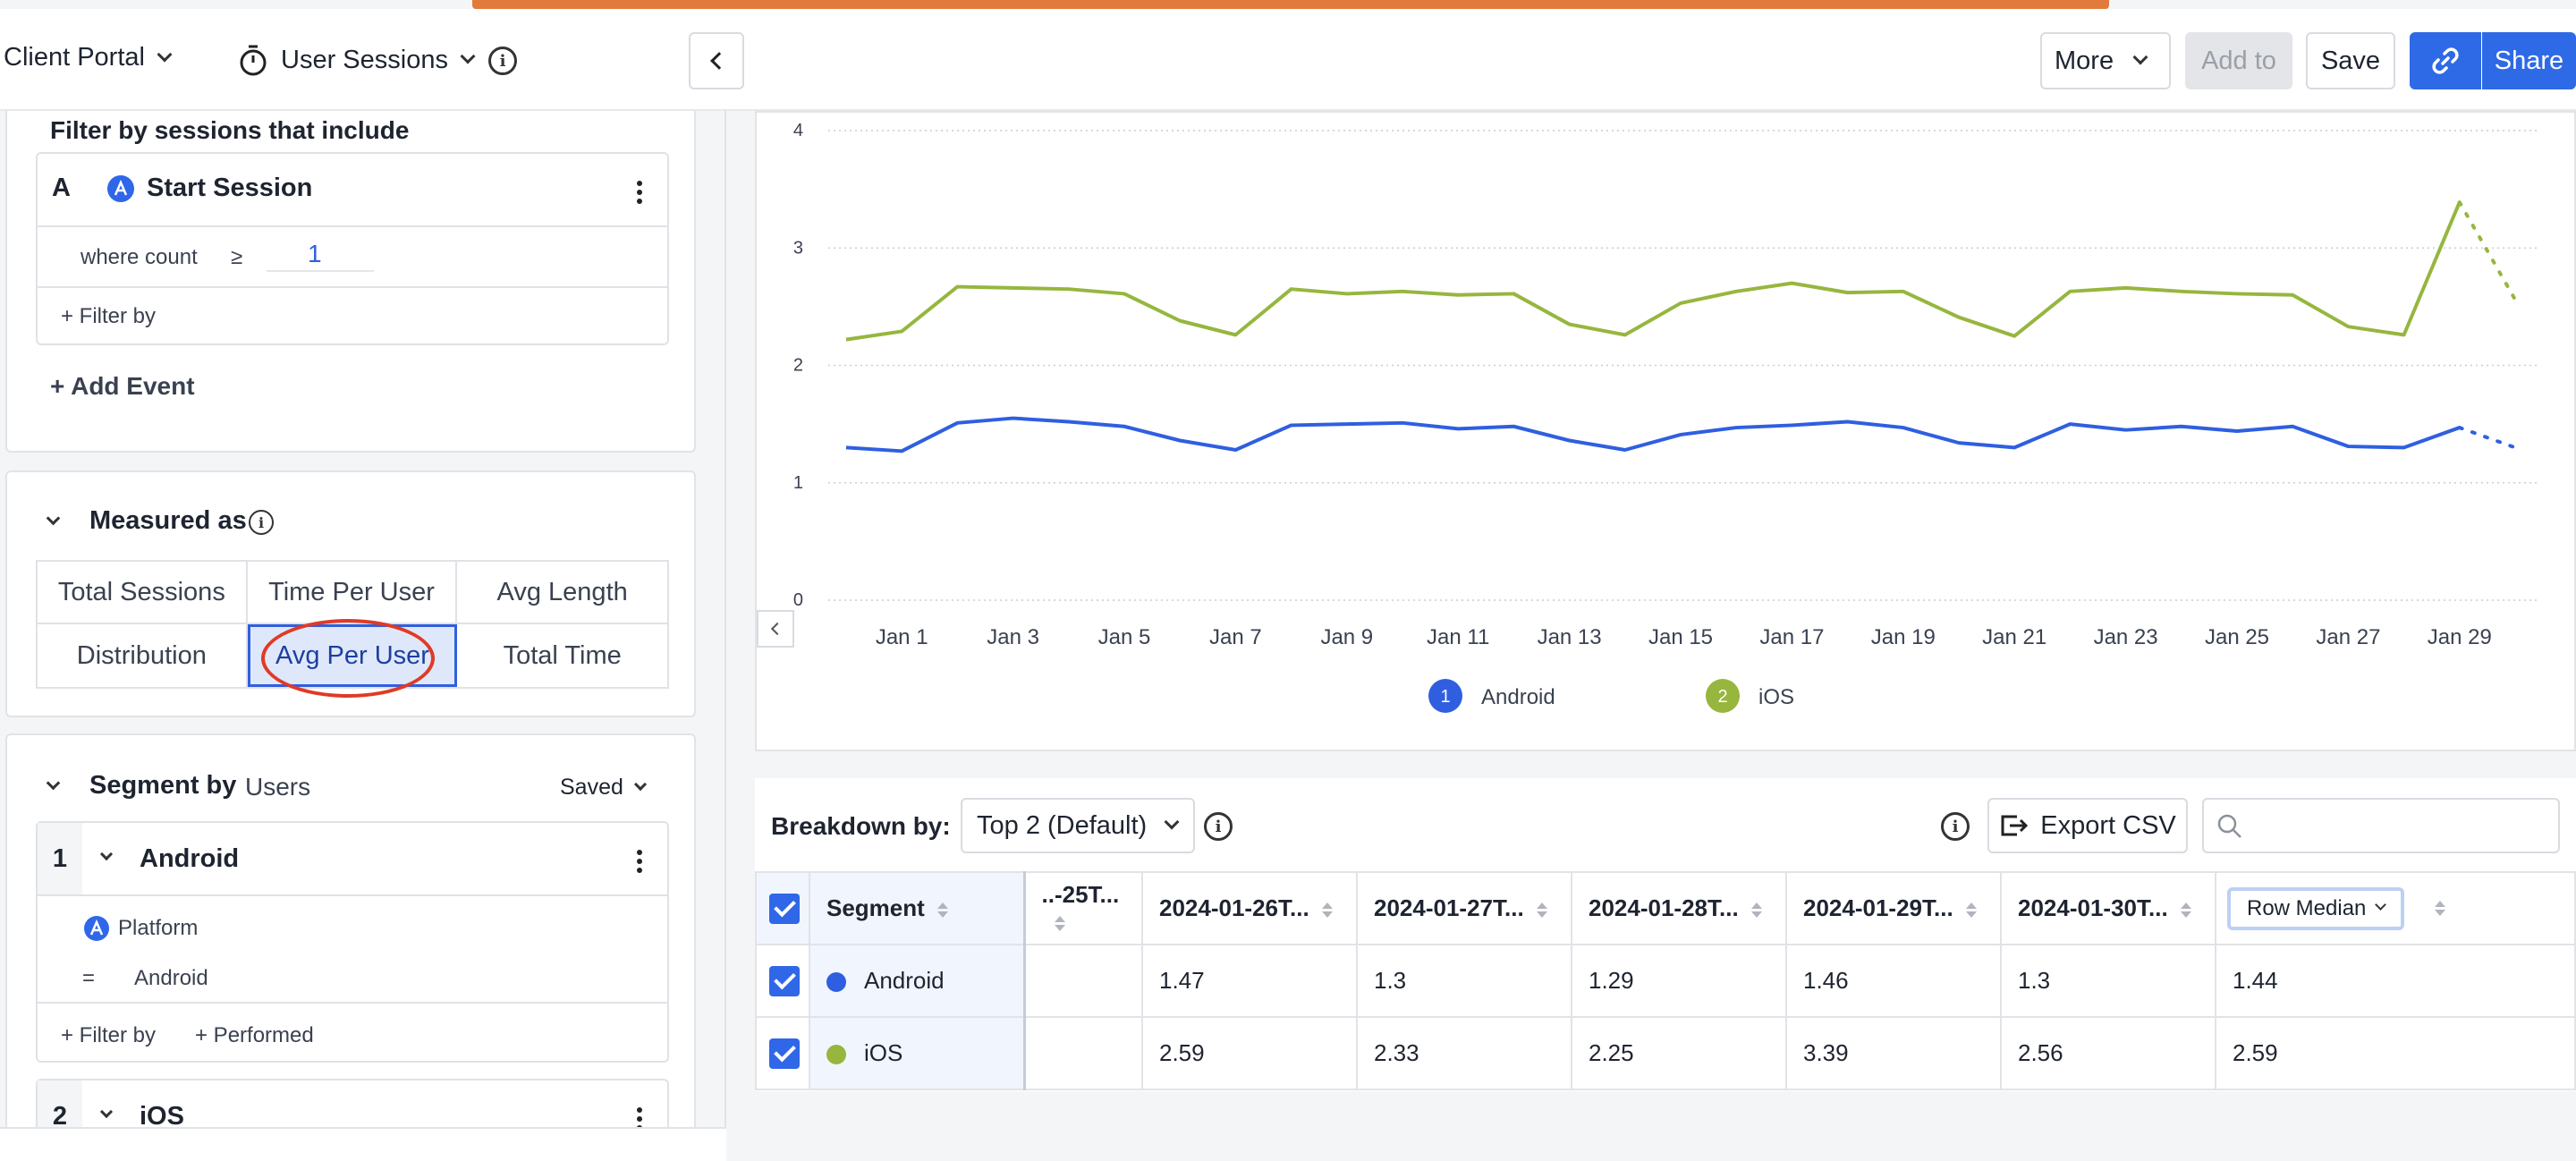  I want to click on more-button: More, so click(2105, 60).